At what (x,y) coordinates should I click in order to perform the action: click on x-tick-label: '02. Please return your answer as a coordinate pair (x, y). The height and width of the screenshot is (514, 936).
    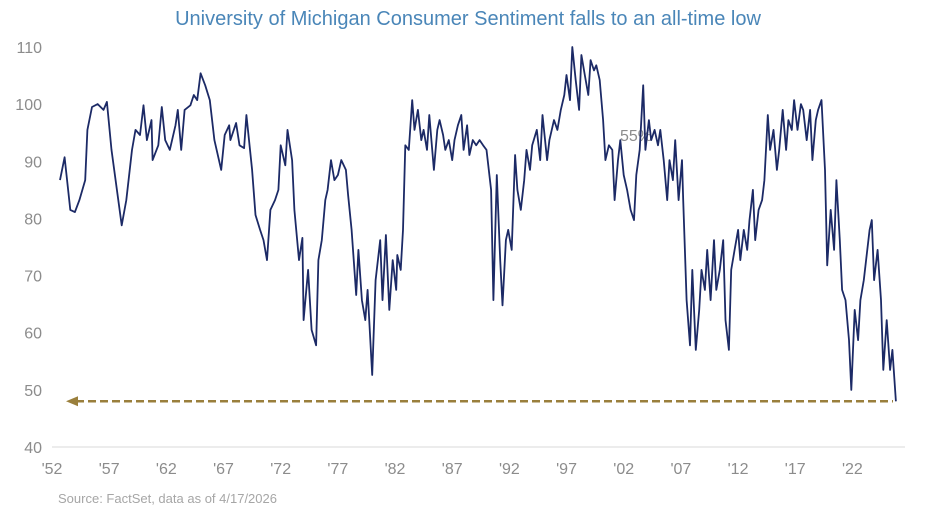
    Looking at the image, I should click on (623, 469).